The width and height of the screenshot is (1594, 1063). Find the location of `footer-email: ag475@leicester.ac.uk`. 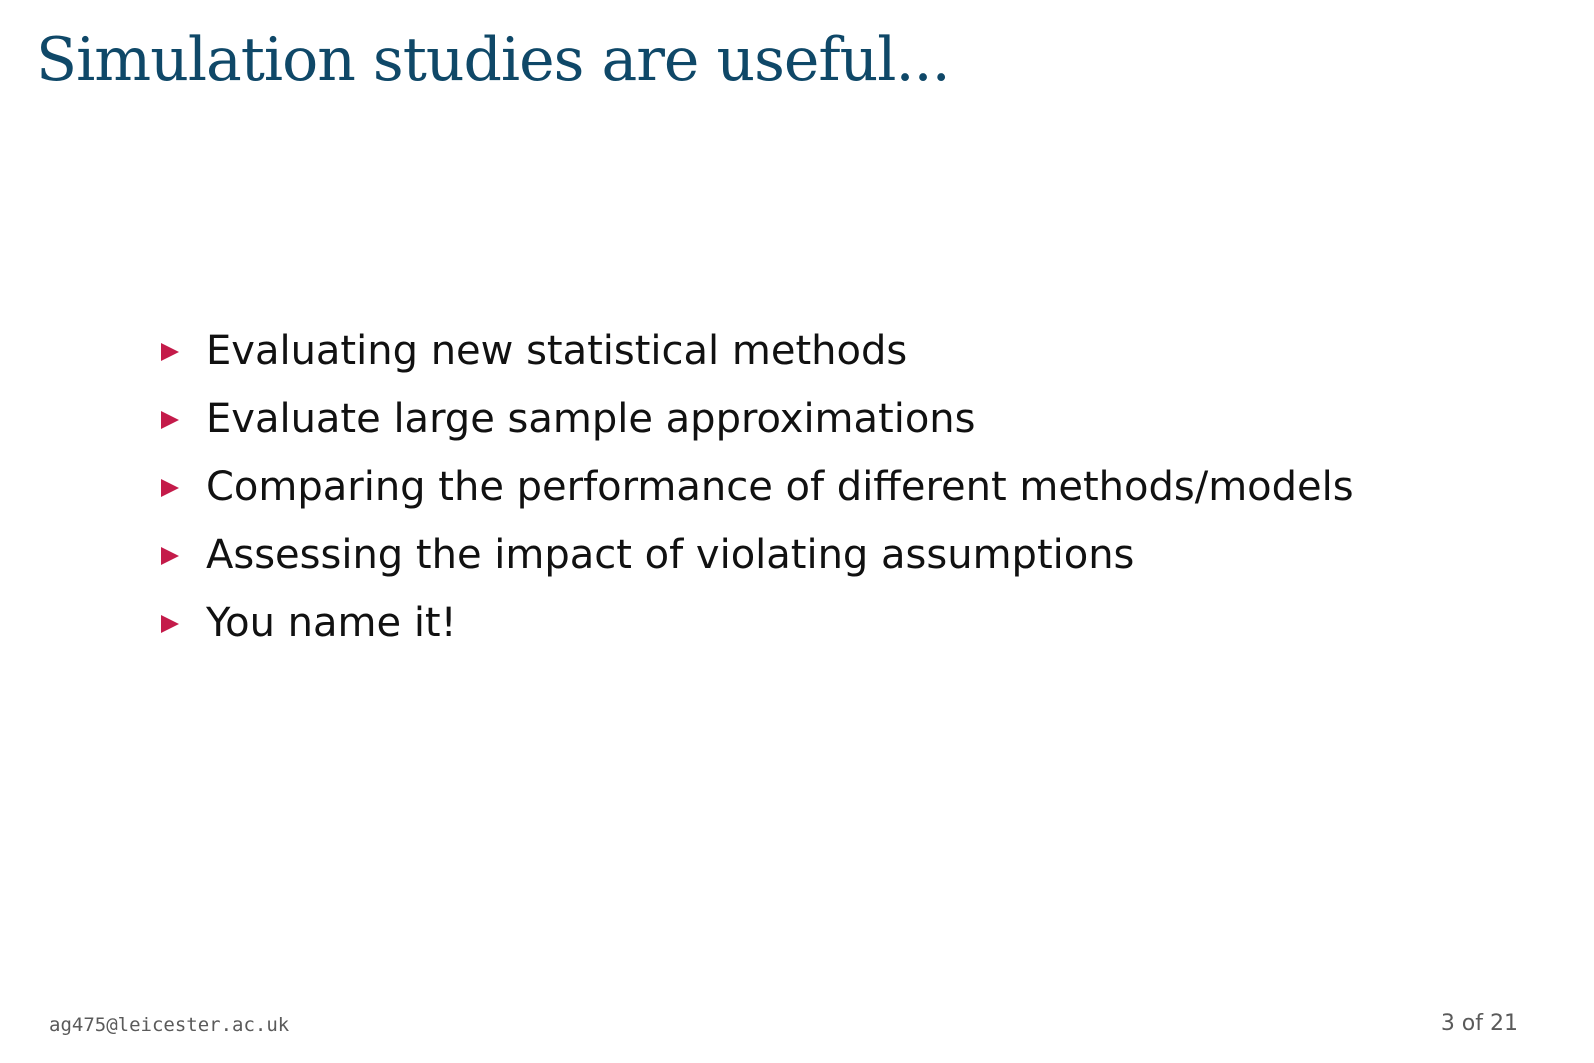

footer-email: ag475@leicester.ac.uk is located at coordinates (169, 1025).